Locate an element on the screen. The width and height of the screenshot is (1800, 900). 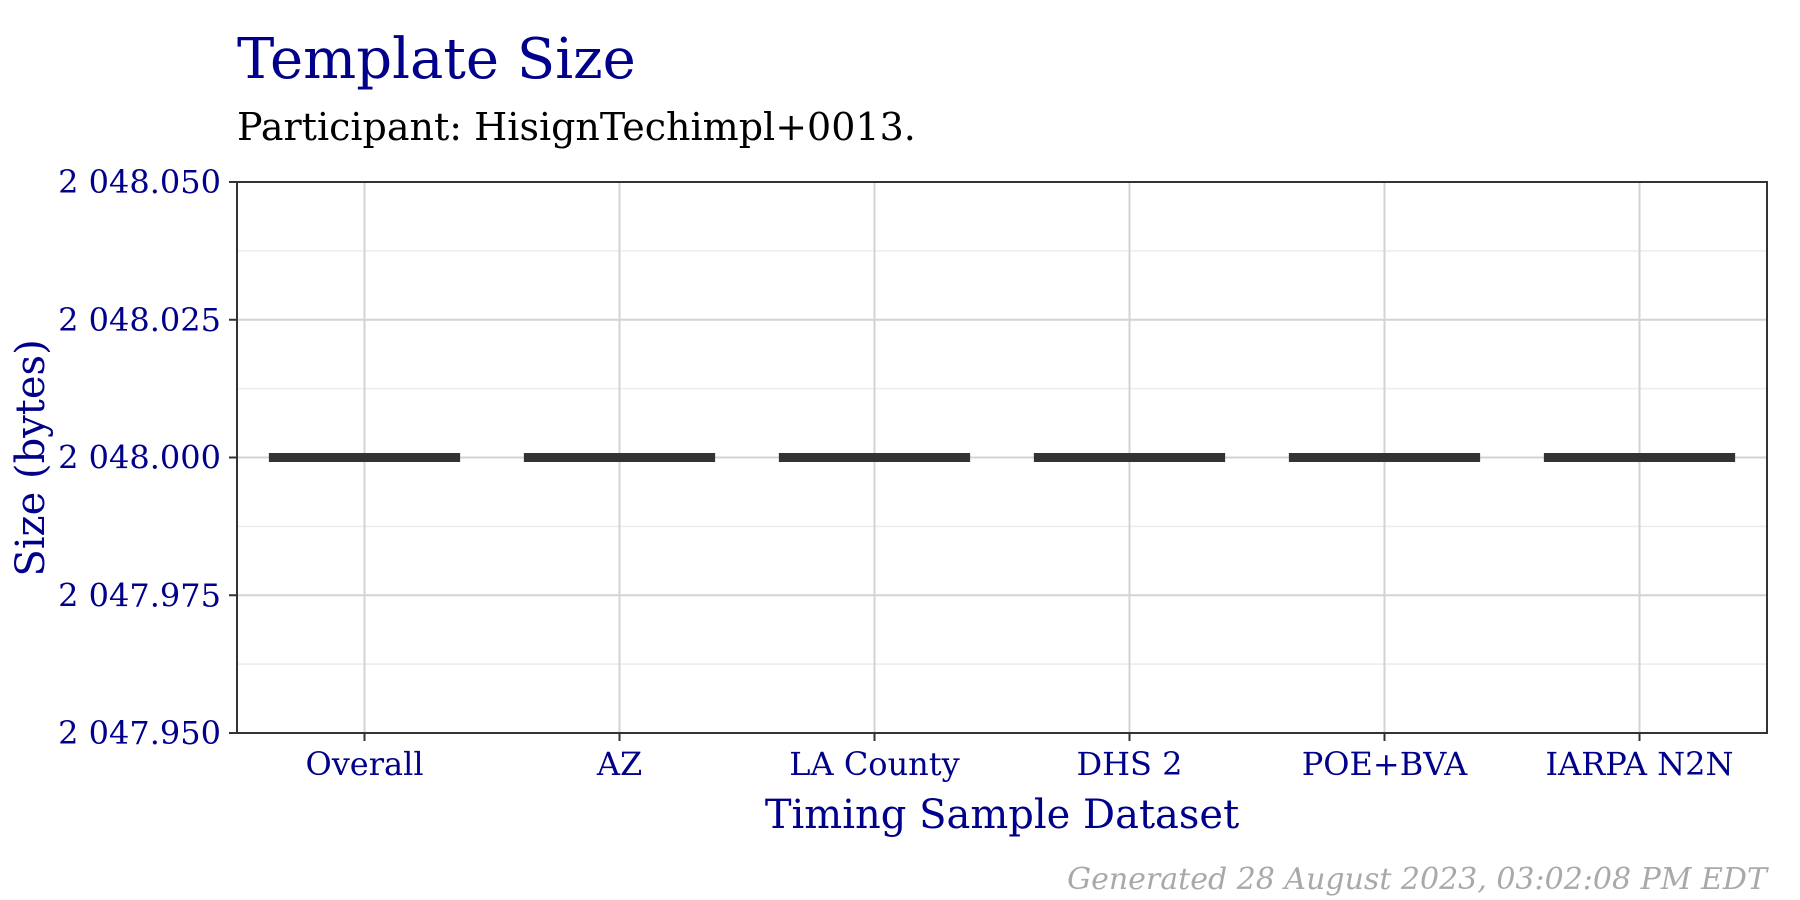
x-axis-title: Timing Sample Dataset is located at coordinates (1002, 815).